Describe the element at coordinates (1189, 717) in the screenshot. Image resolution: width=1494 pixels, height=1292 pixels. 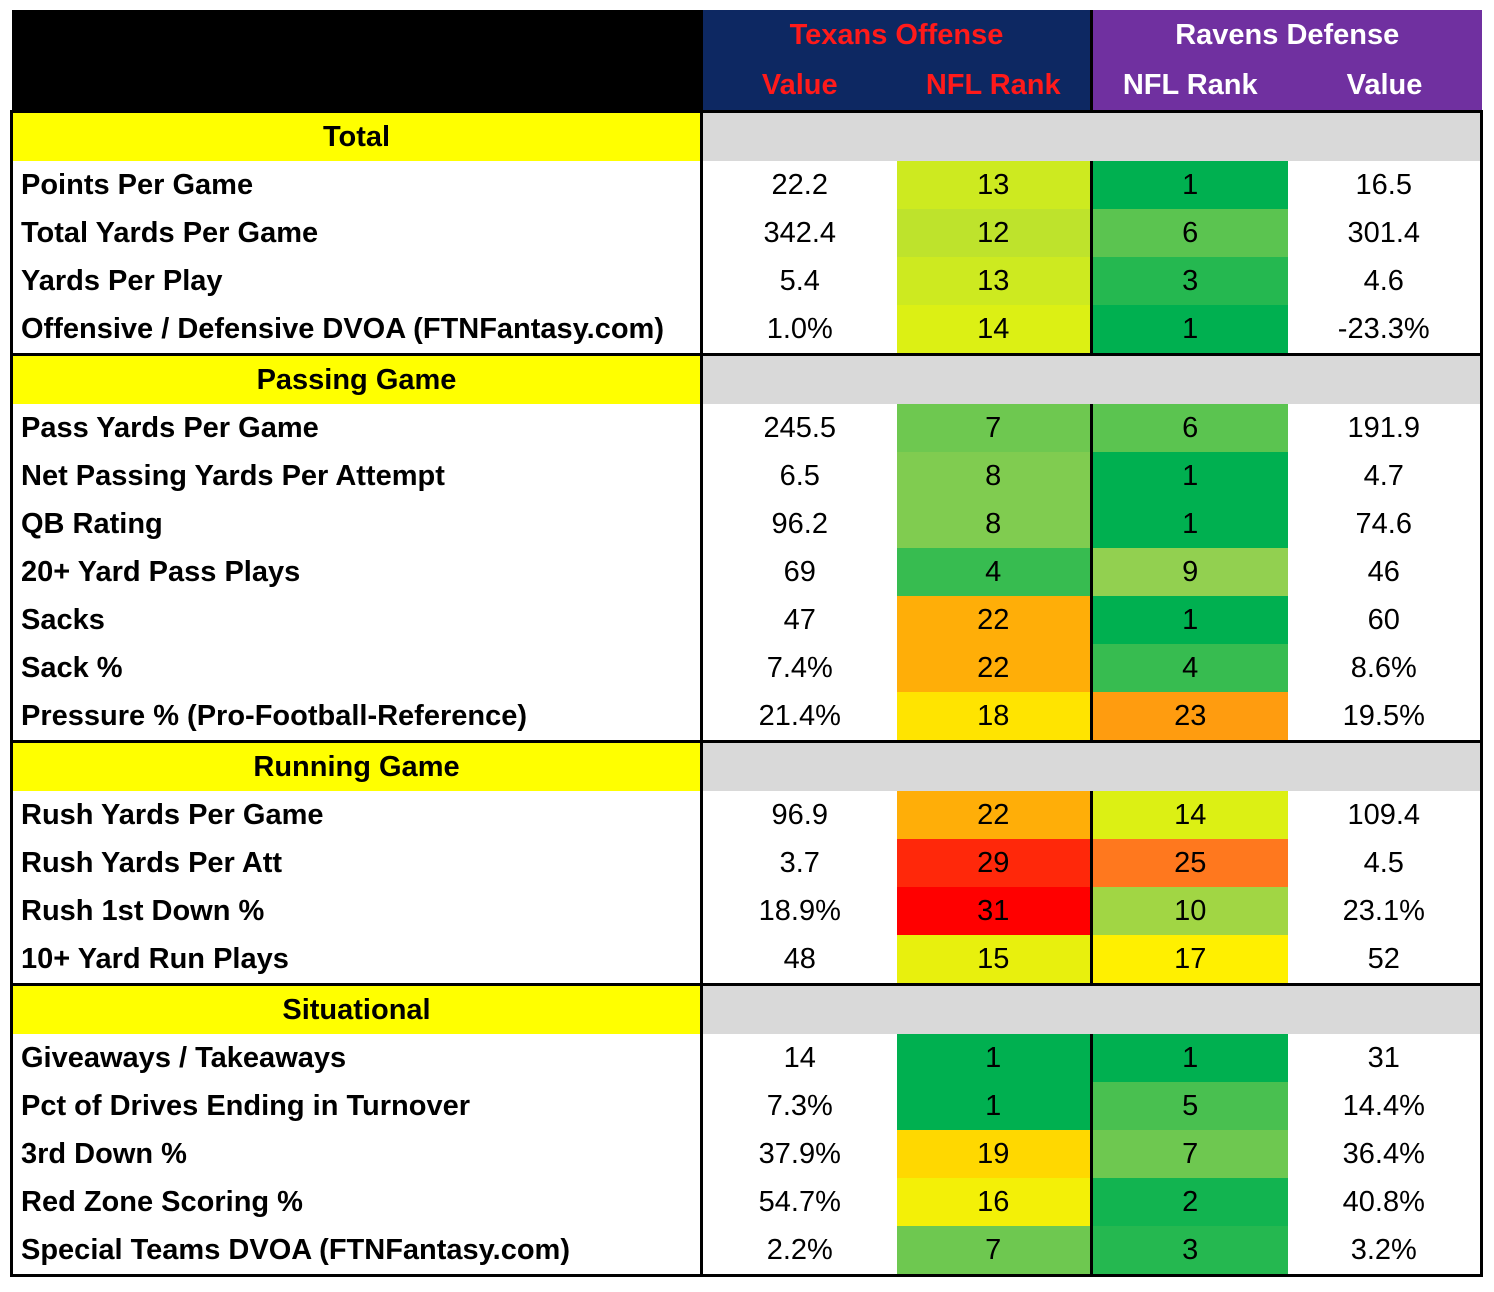
I see `defense-rank: 23` at that location.